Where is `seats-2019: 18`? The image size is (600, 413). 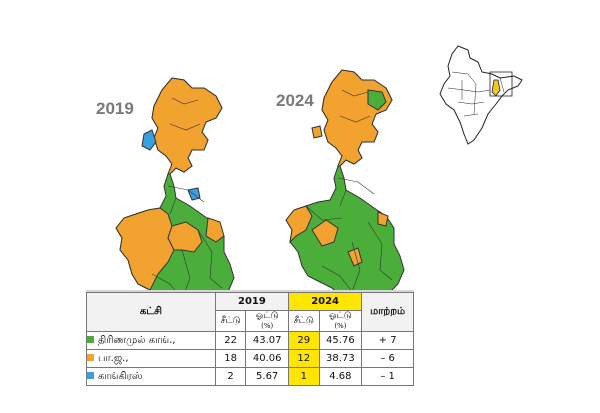 seats-2019: 18 is located at coordinates (230, 358).